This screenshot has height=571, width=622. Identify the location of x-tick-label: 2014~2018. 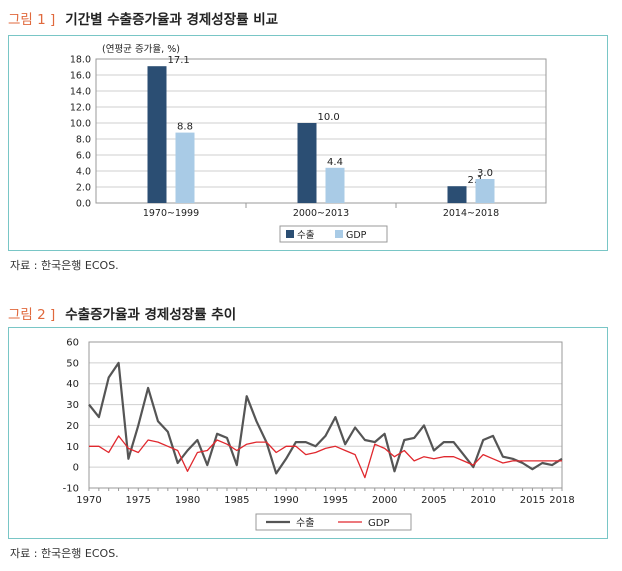
(471, 213).